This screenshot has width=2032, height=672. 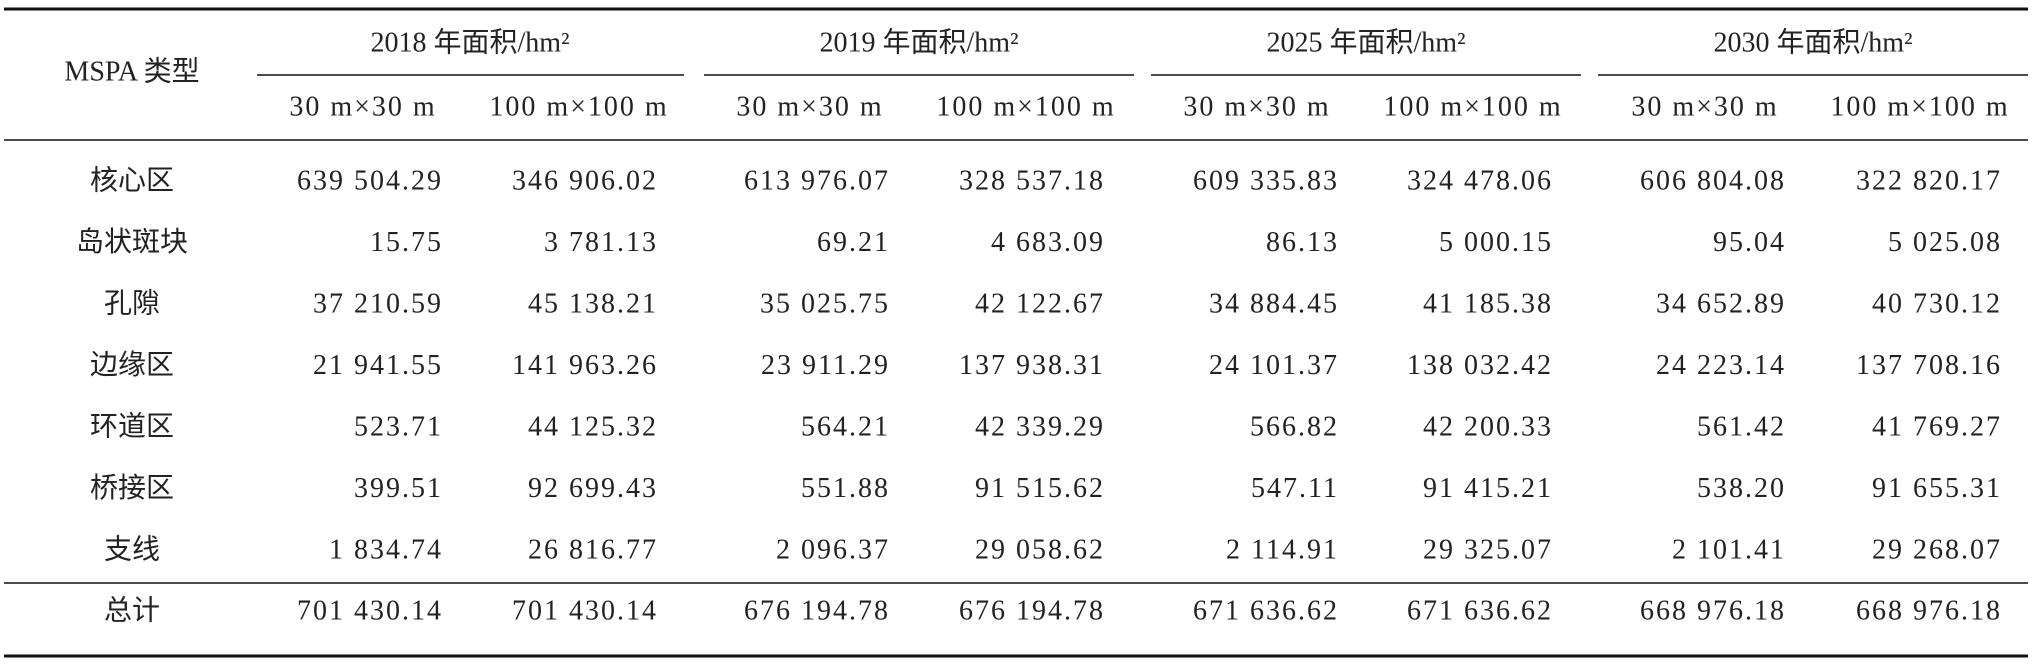 I want to click on cell: 29 058.62, so click(x=1040, y=549).